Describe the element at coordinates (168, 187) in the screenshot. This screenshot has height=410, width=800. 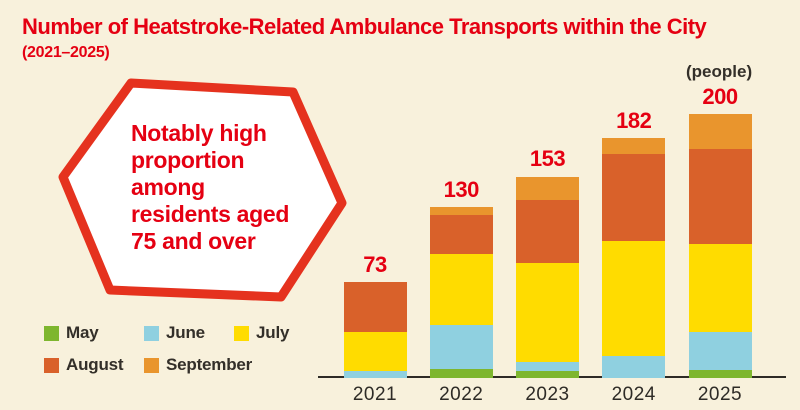
I see `callout-line: among` at that location.